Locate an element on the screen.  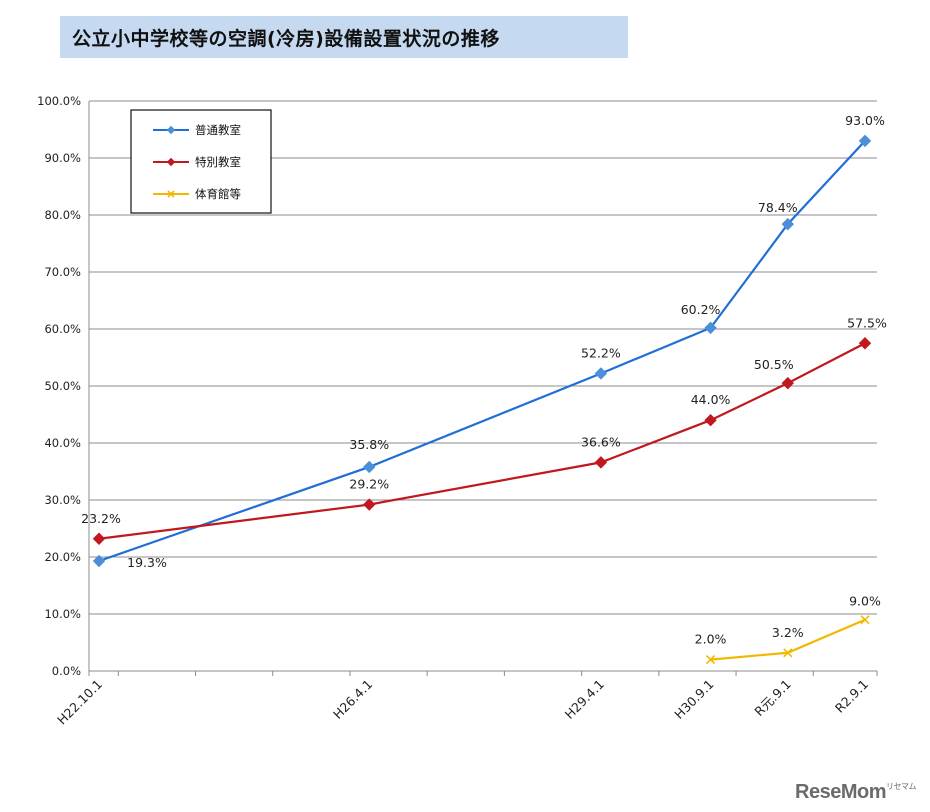
data-label: 23.2% is located at coordinates (101, 518).